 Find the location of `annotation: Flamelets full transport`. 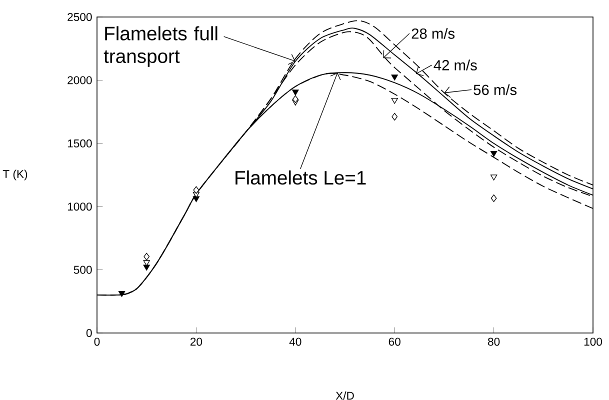

annotation: Flamelets full transport is located at coordinates (161, 46).